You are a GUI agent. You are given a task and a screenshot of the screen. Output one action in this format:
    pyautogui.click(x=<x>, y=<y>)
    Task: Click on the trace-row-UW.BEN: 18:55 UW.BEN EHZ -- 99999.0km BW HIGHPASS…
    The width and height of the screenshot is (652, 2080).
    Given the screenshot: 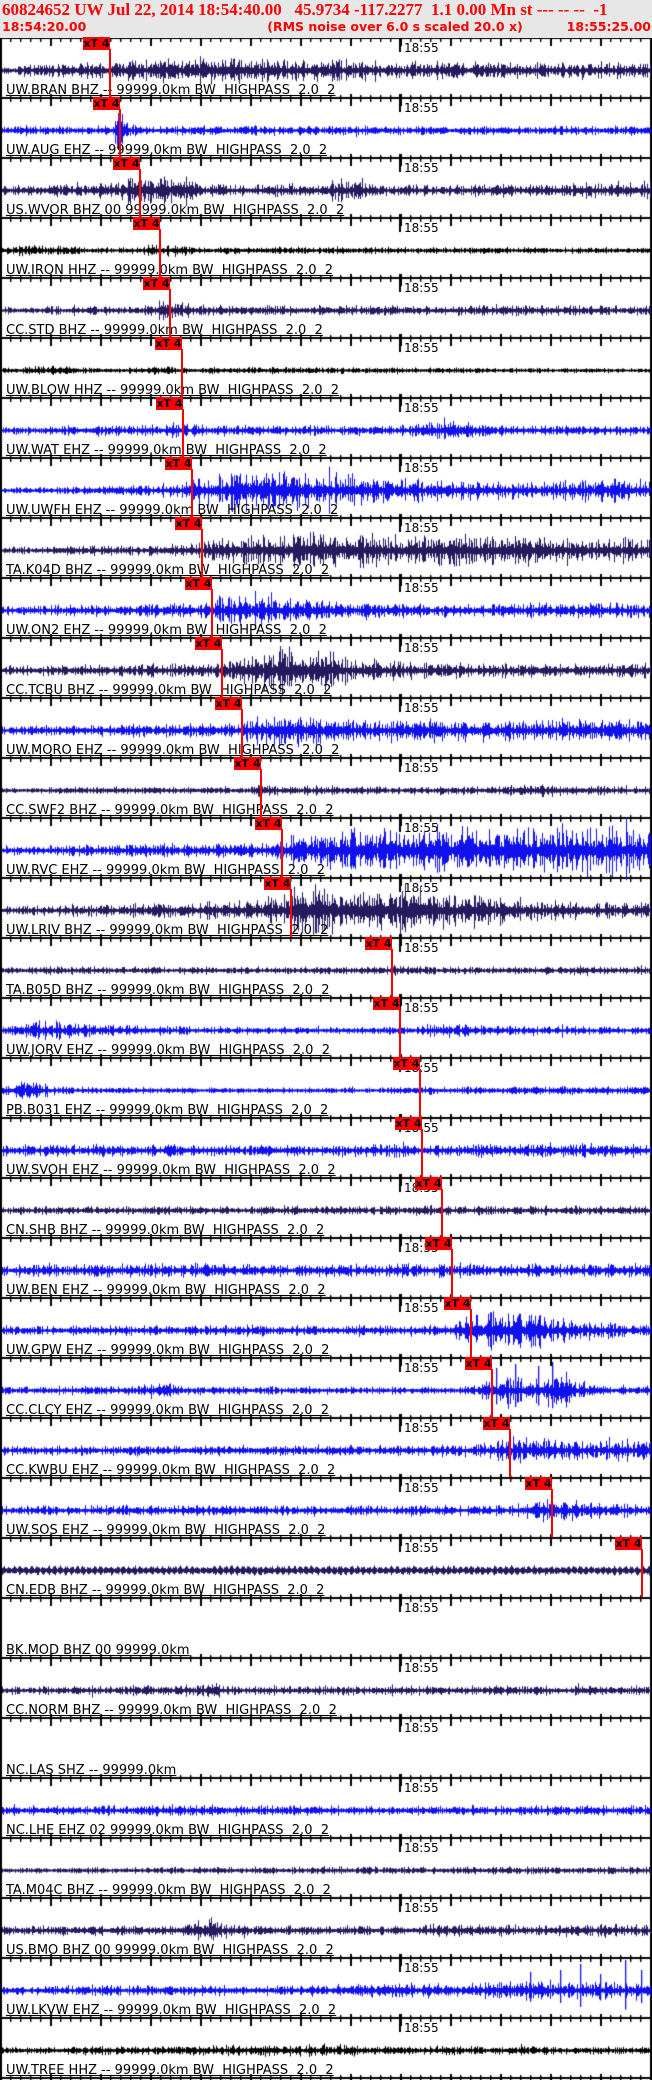 What is the action you would take?
    pyautogui.click(x=326, y=1267)
    